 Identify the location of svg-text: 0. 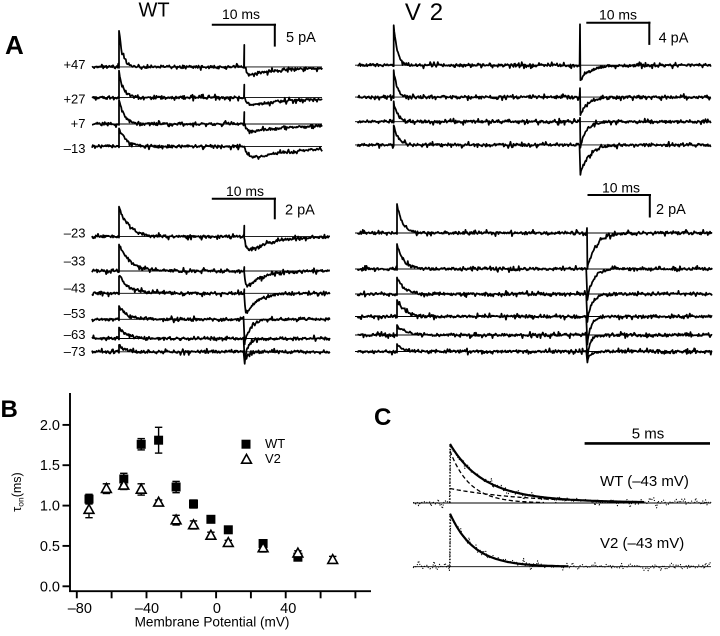
(217, 609).